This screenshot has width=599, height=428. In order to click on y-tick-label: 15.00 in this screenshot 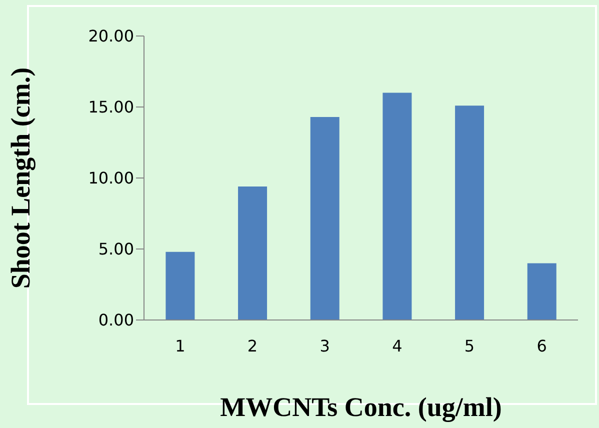, I will do `click(111, 107)`.